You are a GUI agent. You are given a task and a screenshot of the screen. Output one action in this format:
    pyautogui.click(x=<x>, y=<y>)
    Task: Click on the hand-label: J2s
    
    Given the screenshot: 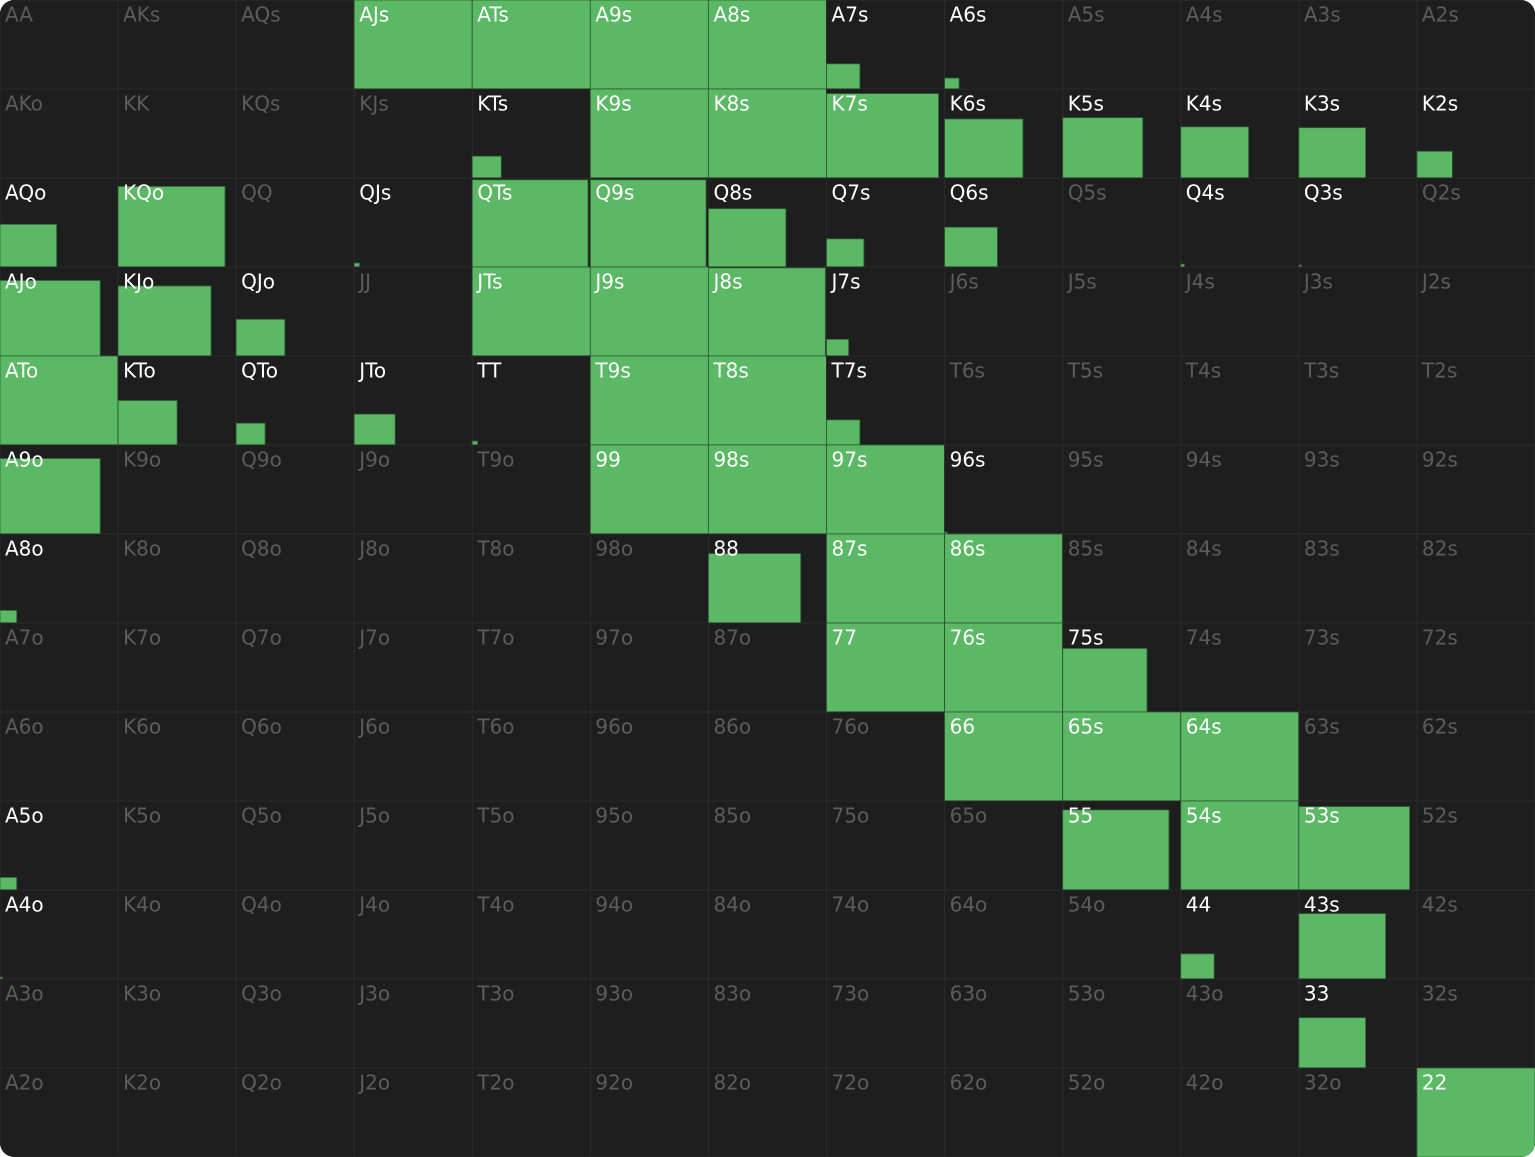 What is the action you would take?
    pyautogui.click(x=1435, y=282)
    